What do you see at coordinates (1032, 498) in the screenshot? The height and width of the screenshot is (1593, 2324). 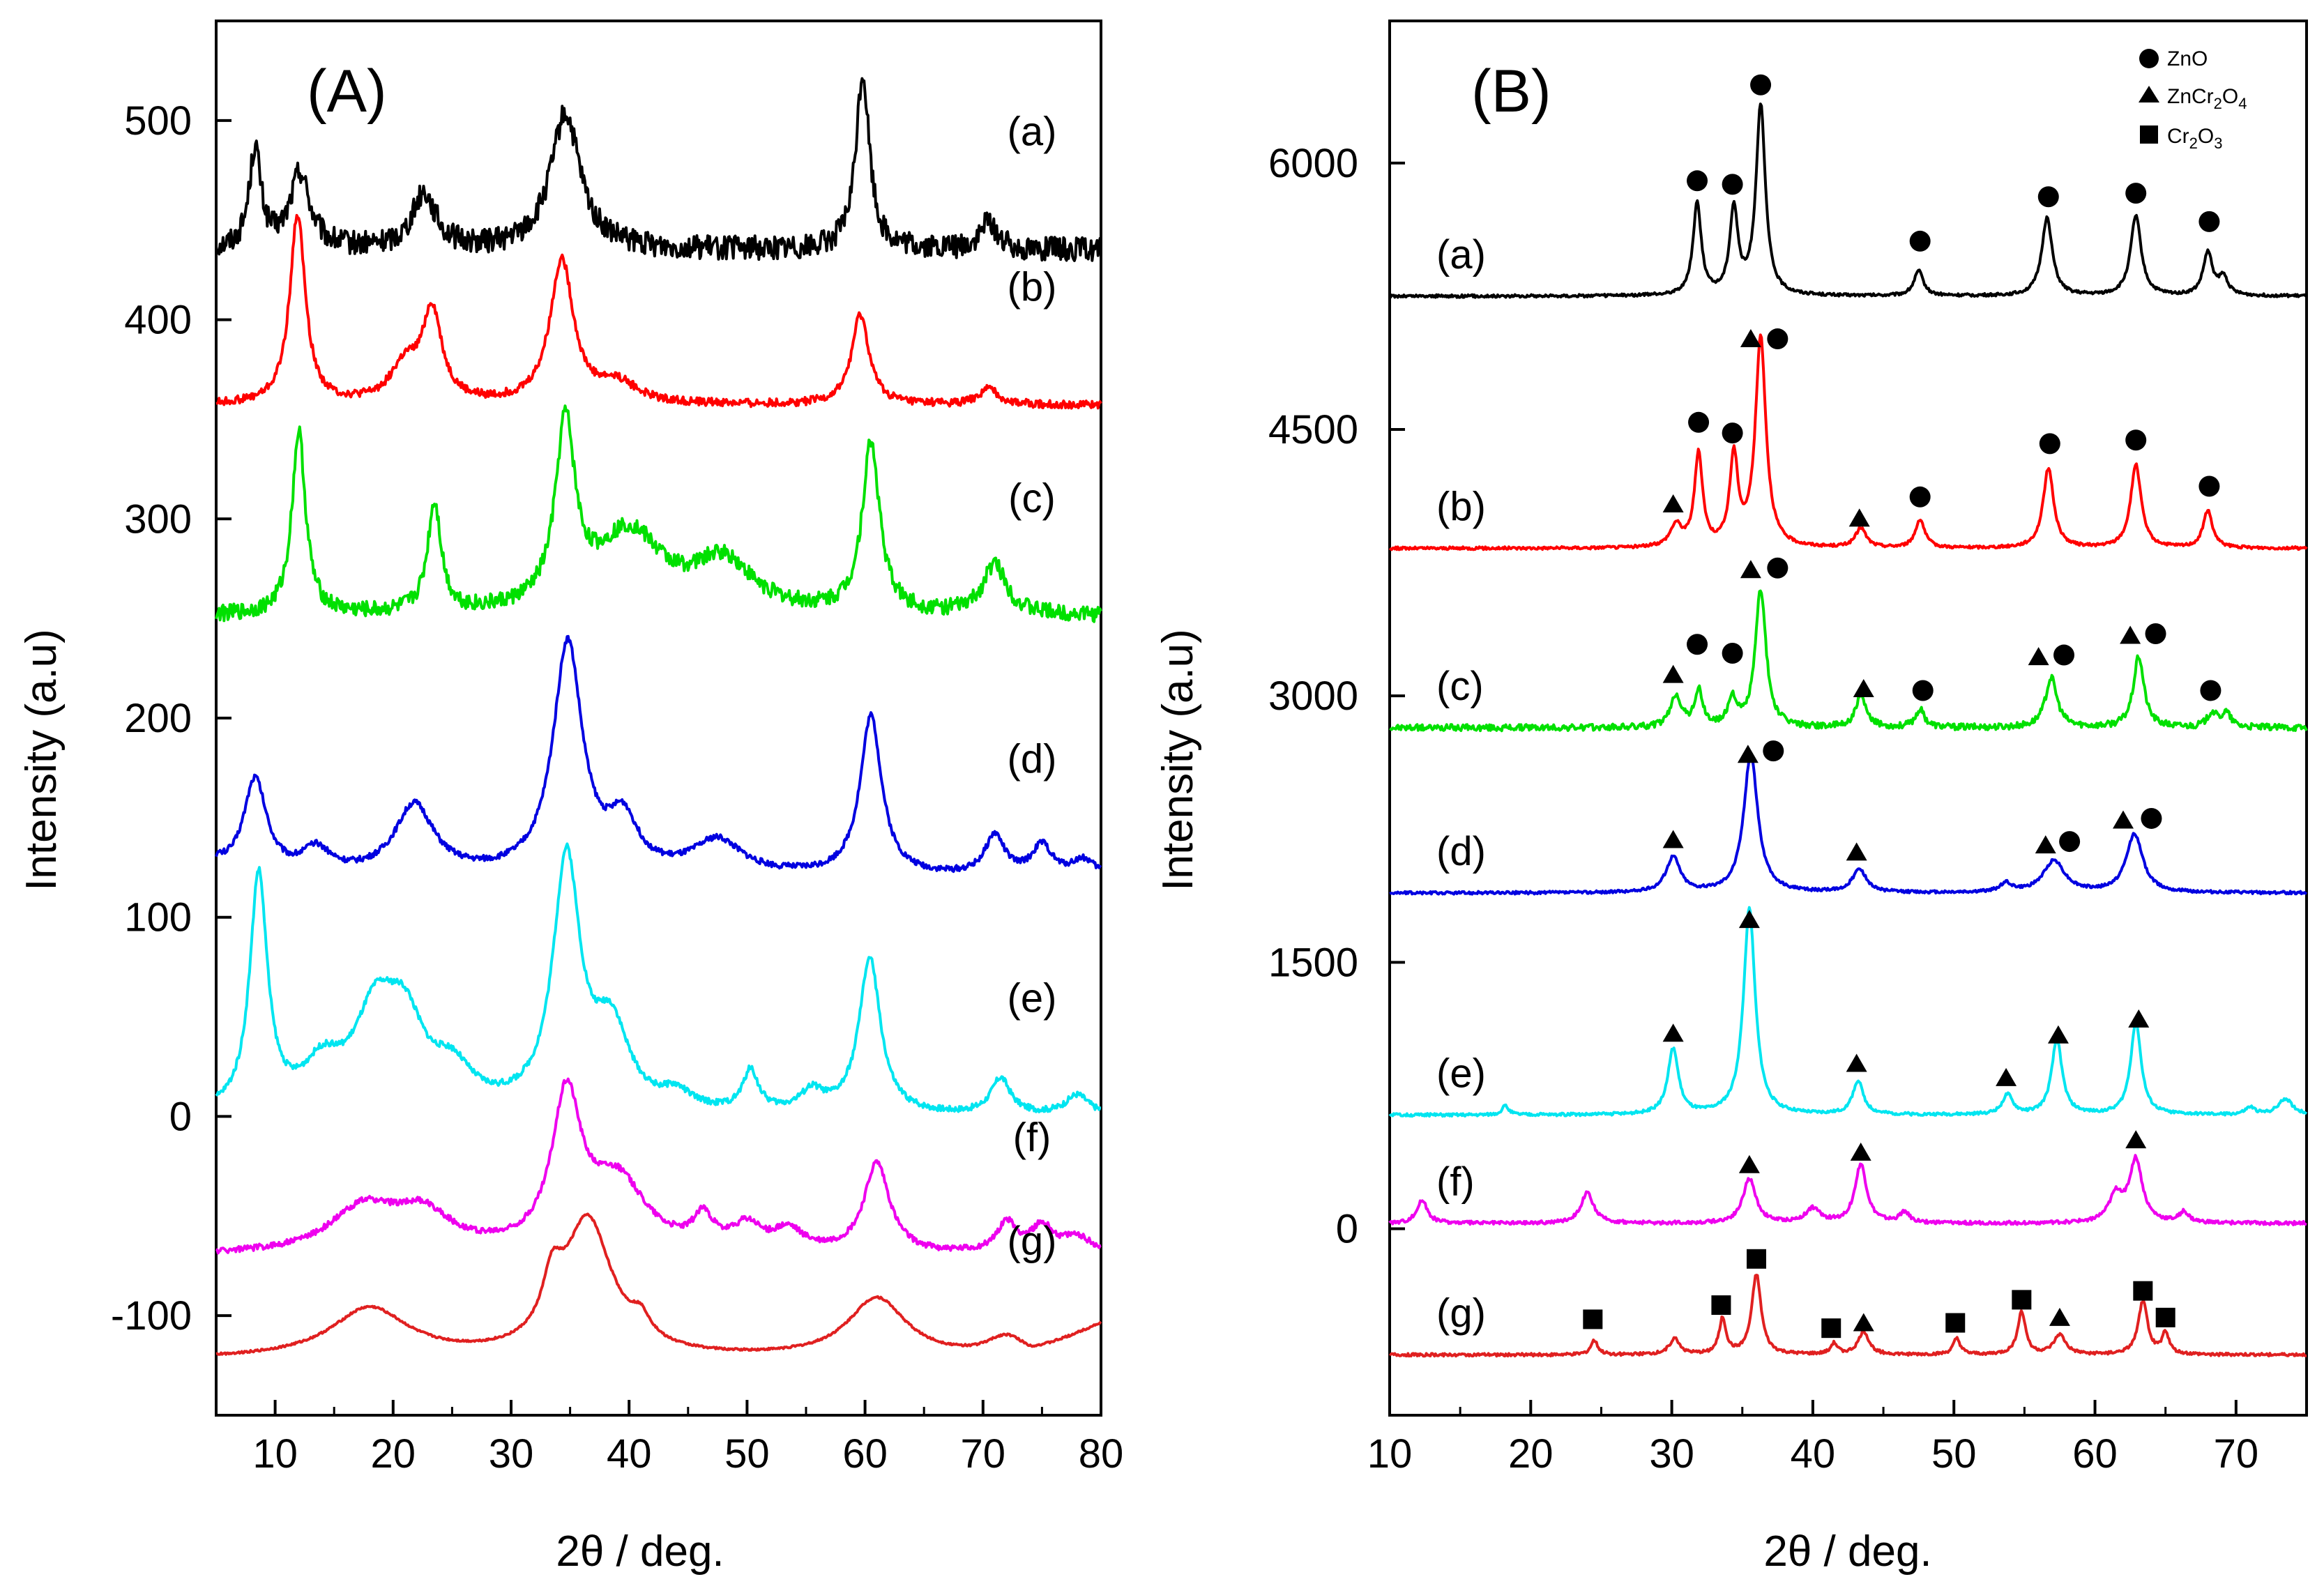 I see `series-label-a-c: (c)` at bounding box center [1032, 498].